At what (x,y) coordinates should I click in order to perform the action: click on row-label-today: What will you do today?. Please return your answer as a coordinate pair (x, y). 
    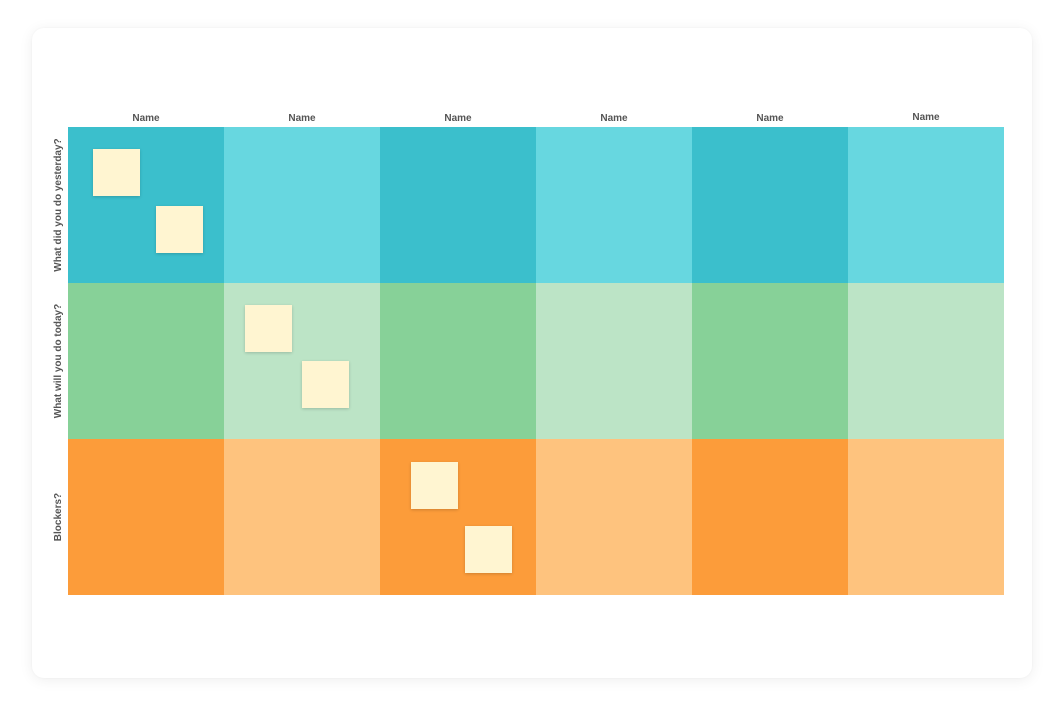
    Looking at the image, I should click on (58, 361).